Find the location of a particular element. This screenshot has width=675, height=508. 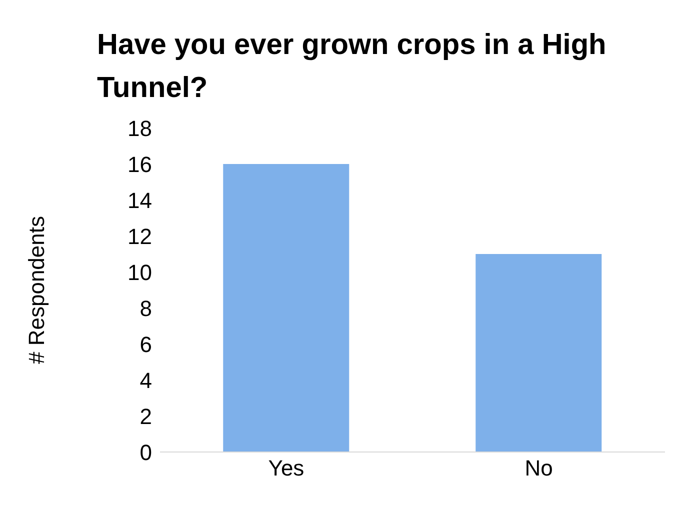

y-tick-label: 2 is located at coordinates (146, 416).